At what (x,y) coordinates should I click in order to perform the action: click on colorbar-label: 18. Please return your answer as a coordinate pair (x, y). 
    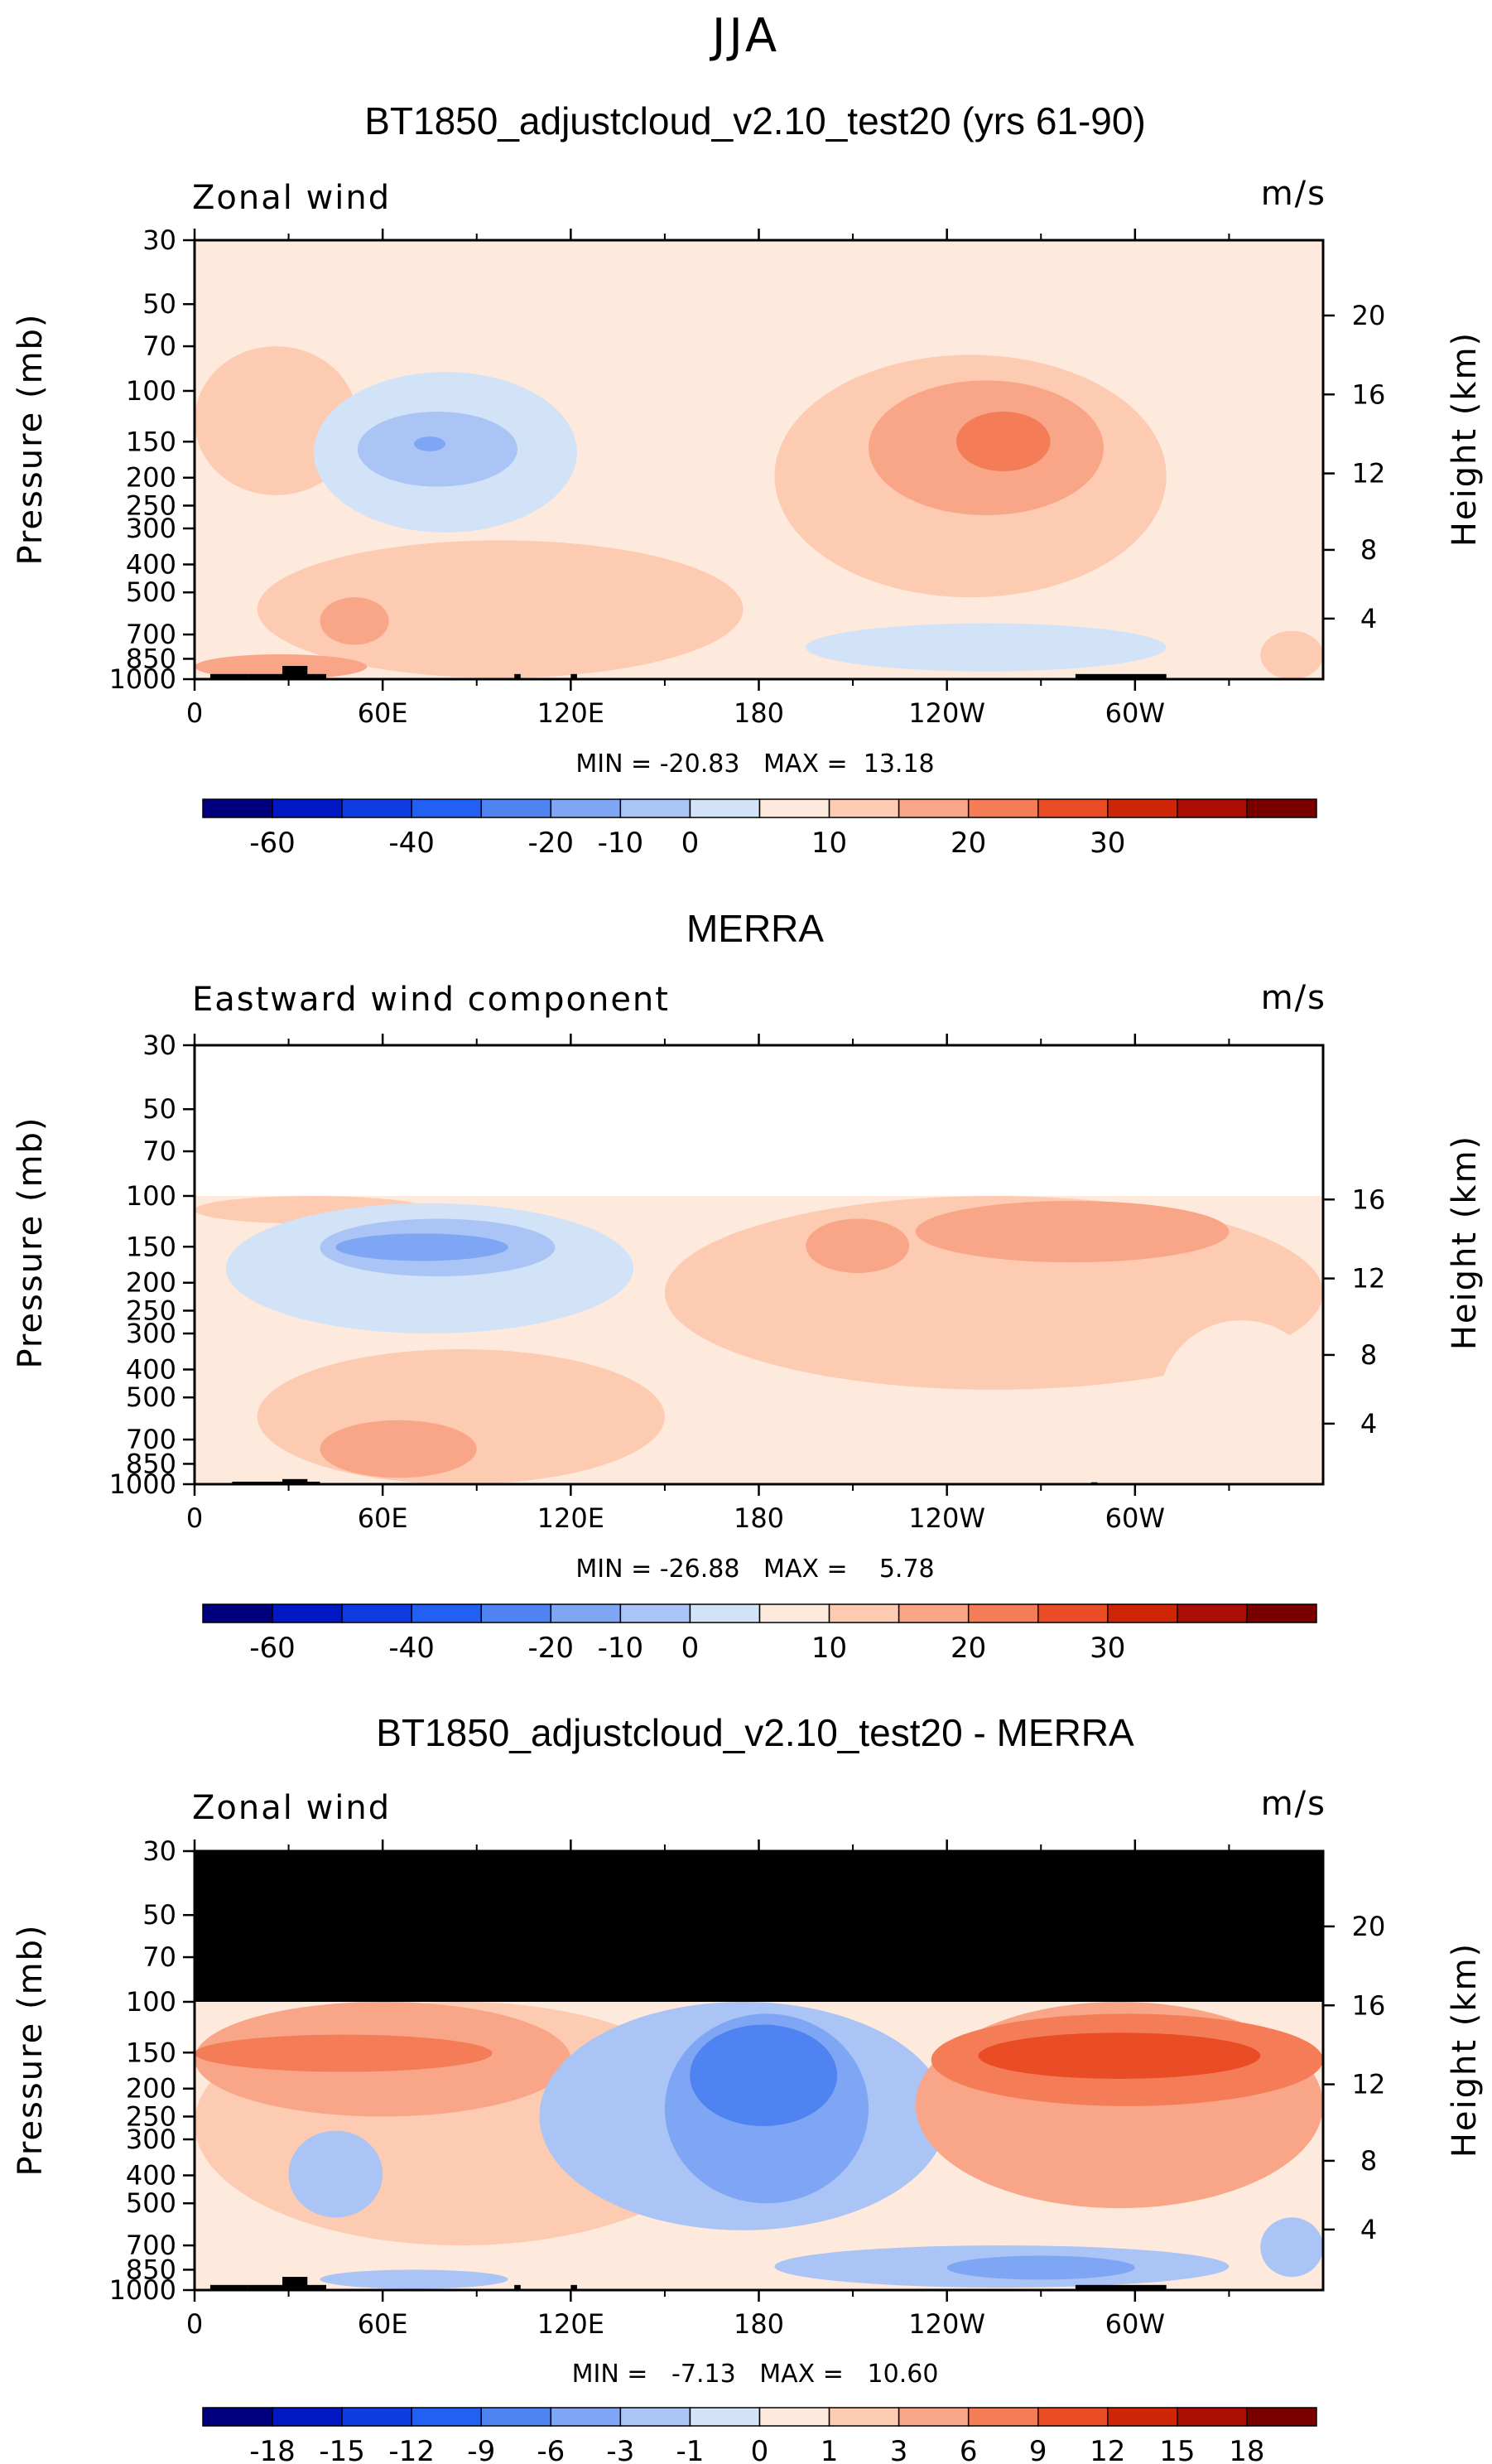
    Looking at the image, I should click on (1246, 2449).